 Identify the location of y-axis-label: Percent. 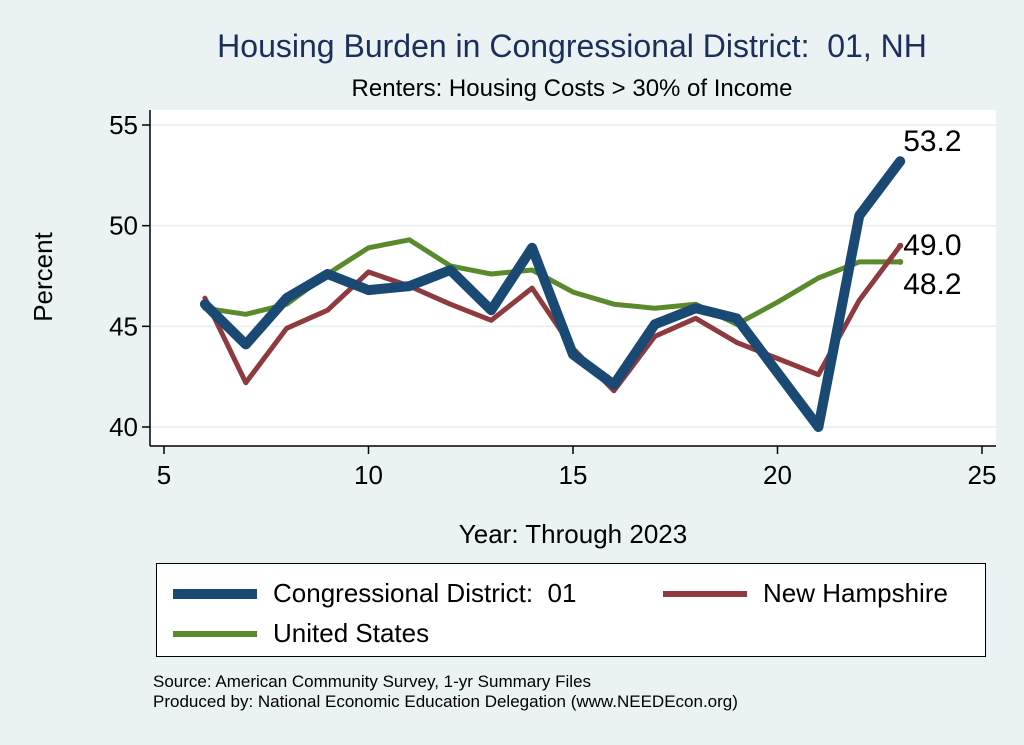
(43, 276).